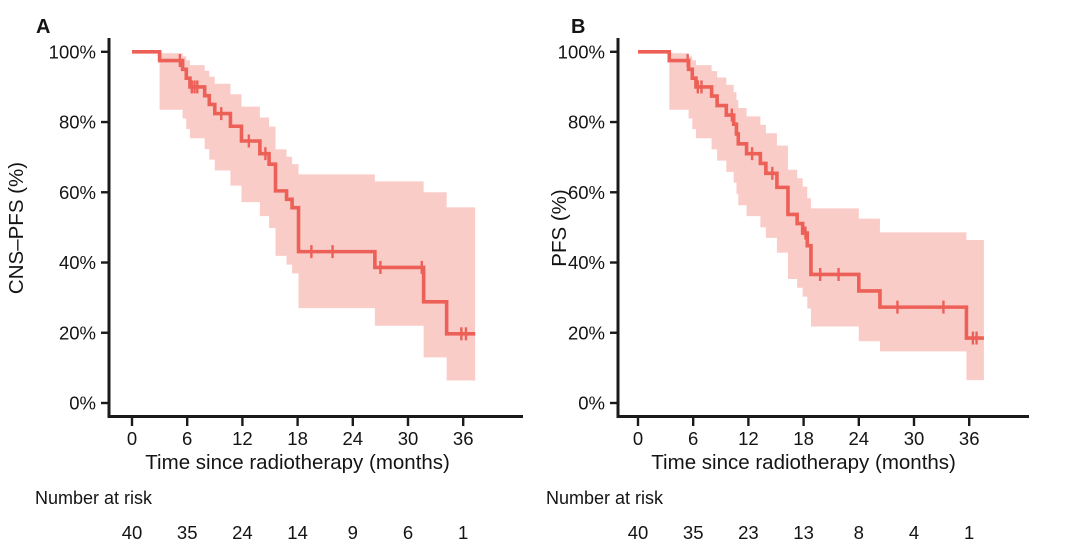  I want to click on number-at-risk-value: 6, so click(408, 532).